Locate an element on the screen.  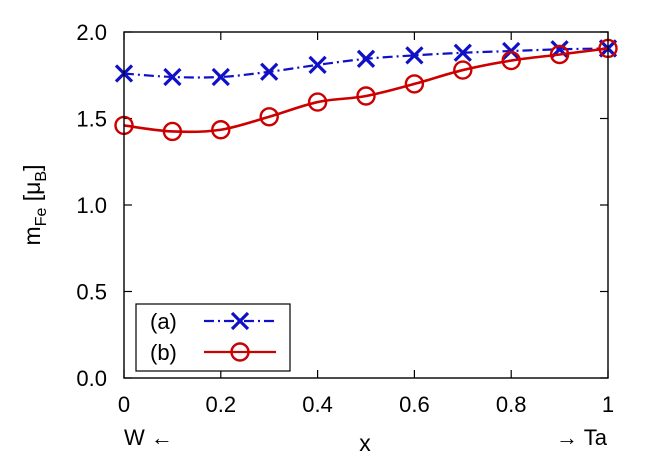
legend: (a) (b) is located at coordinates (213, 337).